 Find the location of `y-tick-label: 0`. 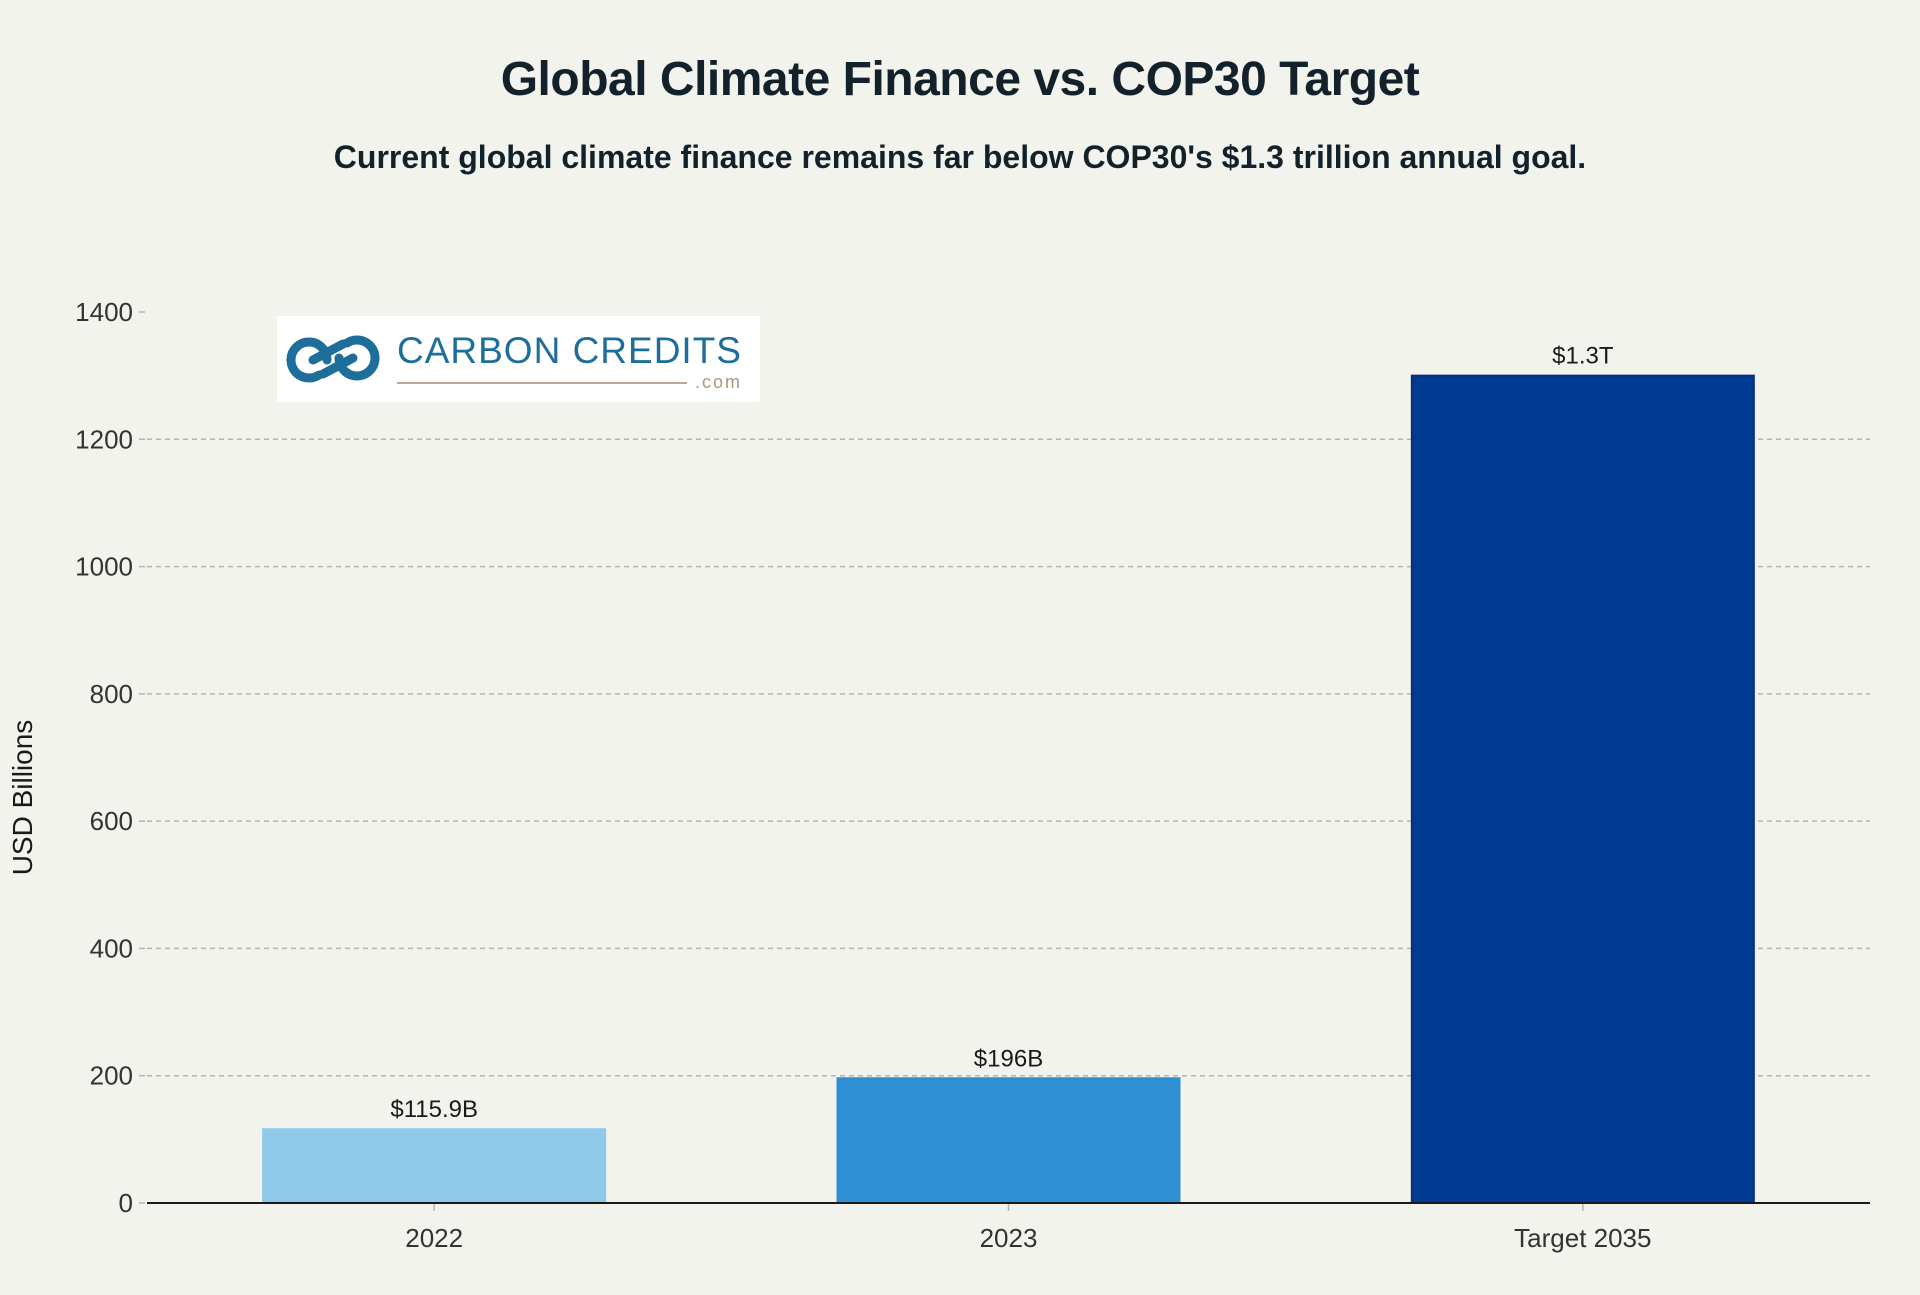

y-tick-label: 0 is located at coordinates (126, 1203).